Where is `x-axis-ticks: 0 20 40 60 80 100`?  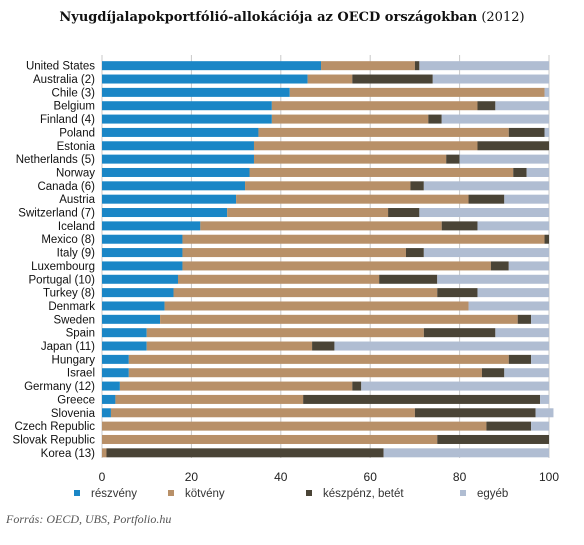
x-axis-ticks: 0 20 40 60 80 100 is located at coordinates (329, 477).